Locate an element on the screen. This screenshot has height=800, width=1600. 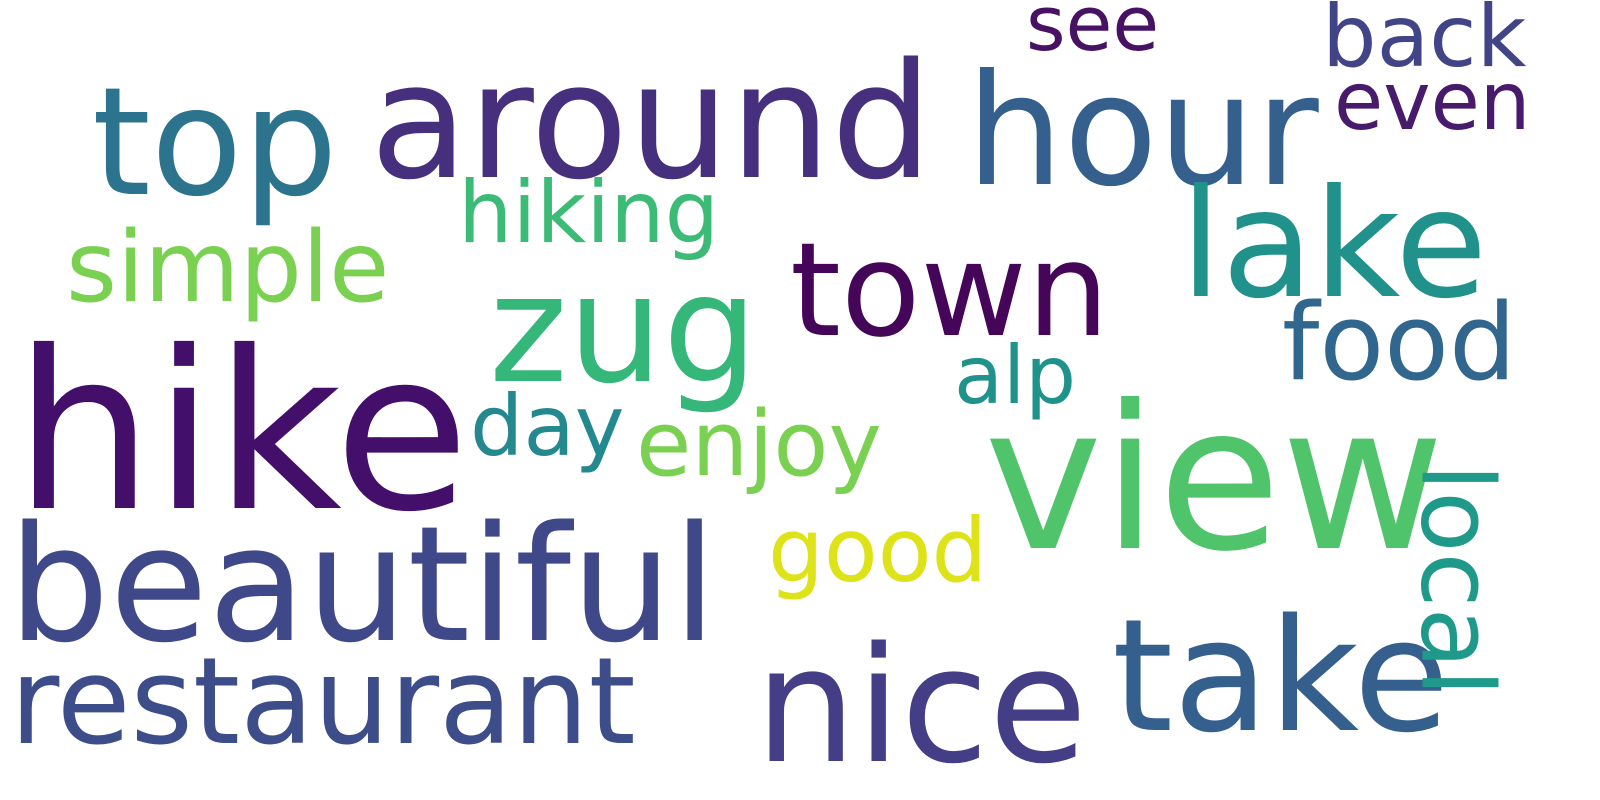
word-enjoy: enjoy is located at coordinates (759, 444).